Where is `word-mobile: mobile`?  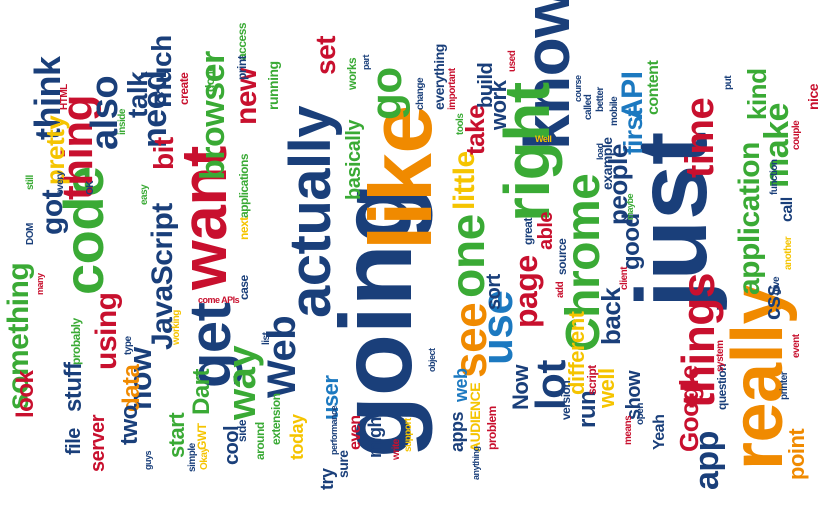 word-mobile: mobile is located at coordinates (614, 111).